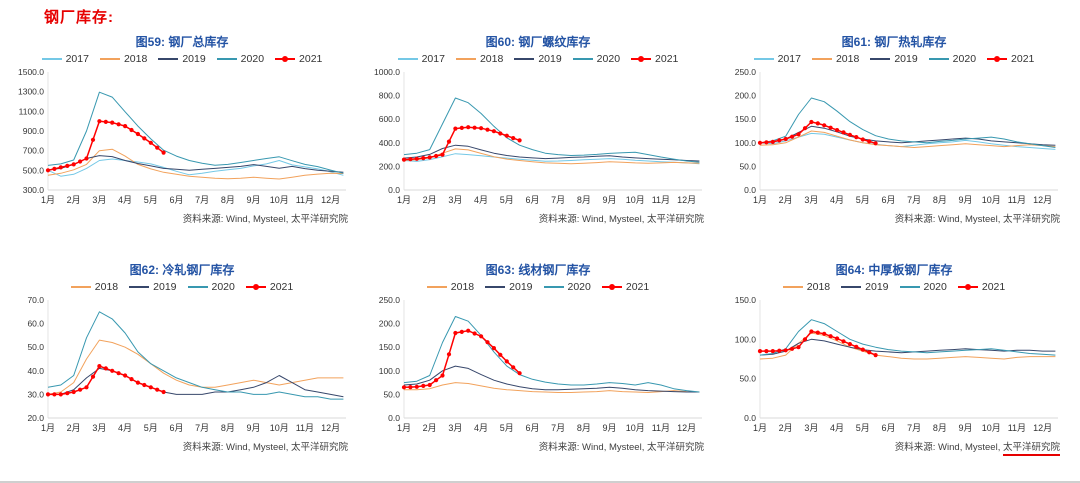 This screenshot has height=483, width=1080. Describe the element at coordinates (863, 428) in the screenshot. I see `x-tick-label: 5月` at that location.